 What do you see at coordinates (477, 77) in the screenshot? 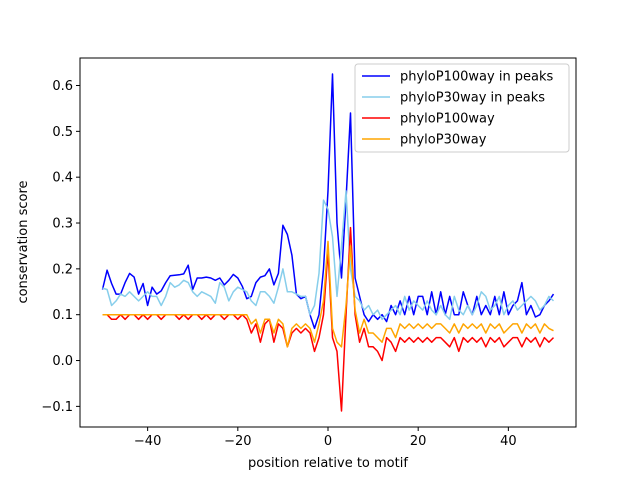
I see `legend-label-0: phyloP100way in peaks` at bounding box center [477, 77].